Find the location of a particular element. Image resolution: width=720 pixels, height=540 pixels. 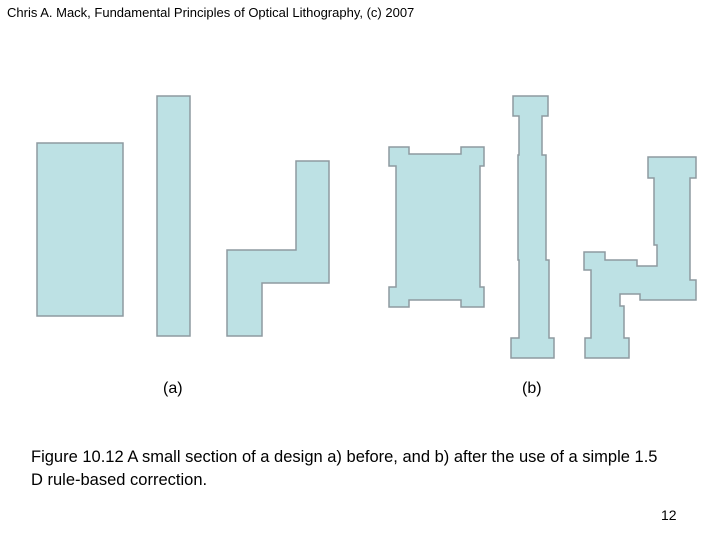

figure-label-b: (b) is located at coordinates (532, 388).